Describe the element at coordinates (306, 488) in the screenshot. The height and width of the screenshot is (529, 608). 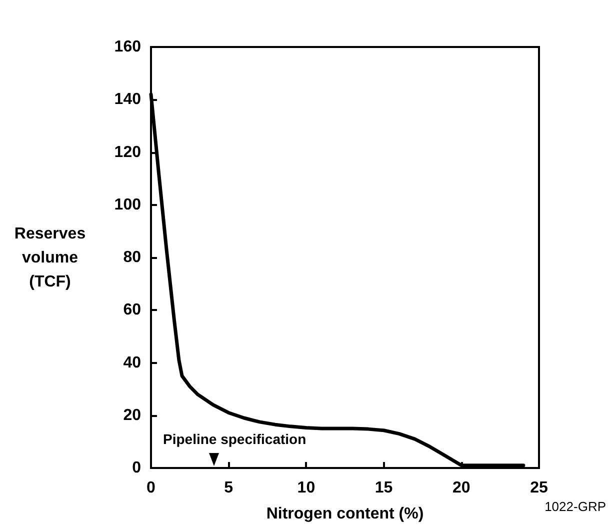
I see `x-tick-label: 10` at that location.